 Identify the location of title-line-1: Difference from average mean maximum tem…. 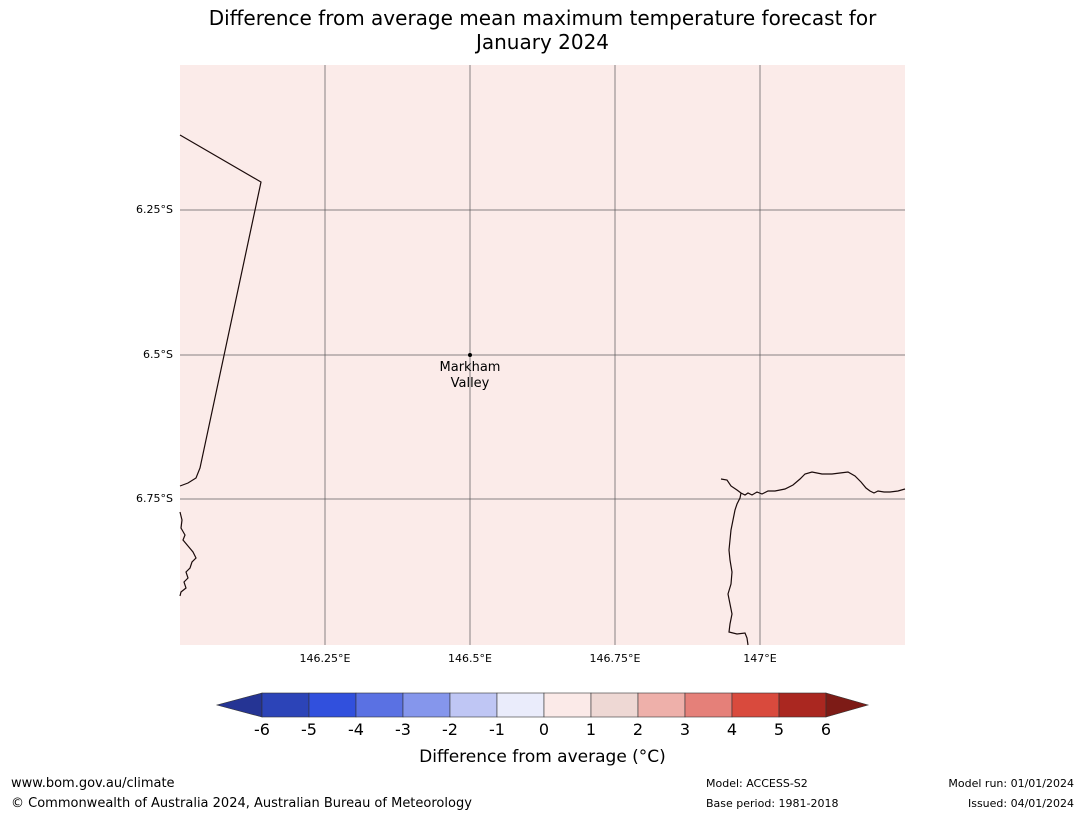
(542, 18).